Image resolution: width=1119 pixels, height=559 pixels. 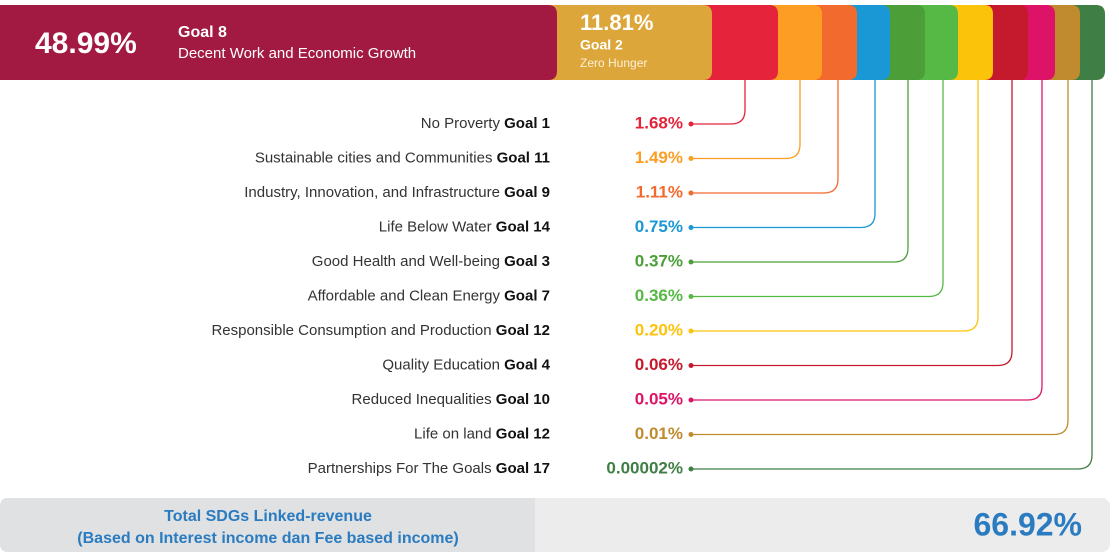 What do you see at coordinates (527, 123) in the screenshot?
I see `item-goal: Goal 1` at bounding box center [527, 123].